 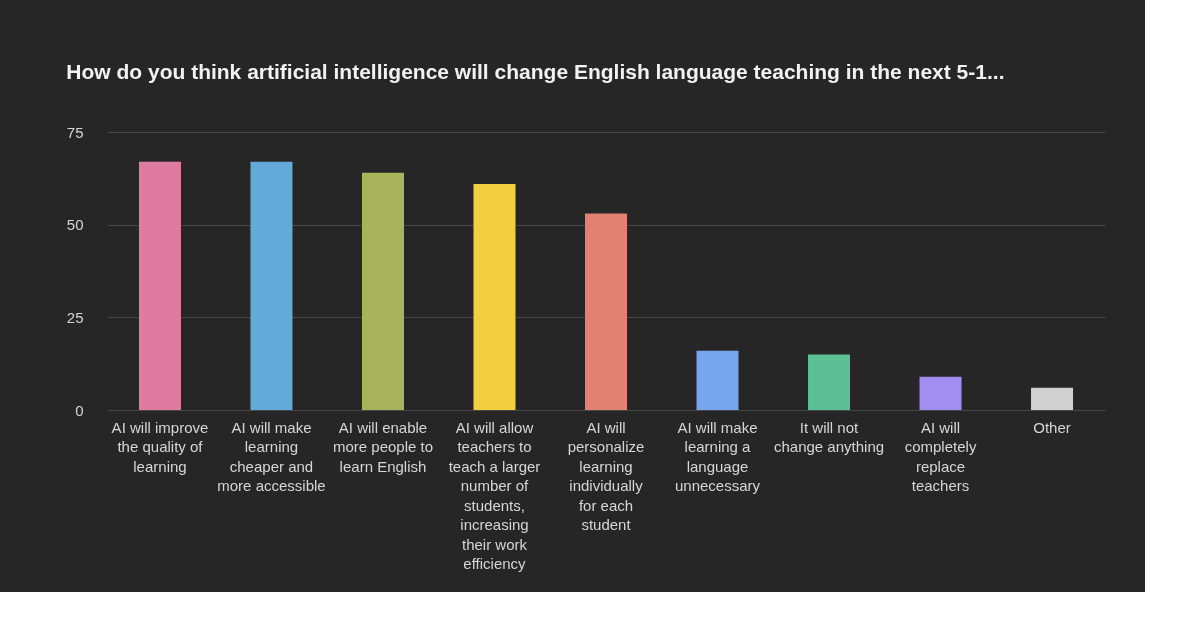 I want to click on y-tick-label: 75, so click(x=75, y=132).